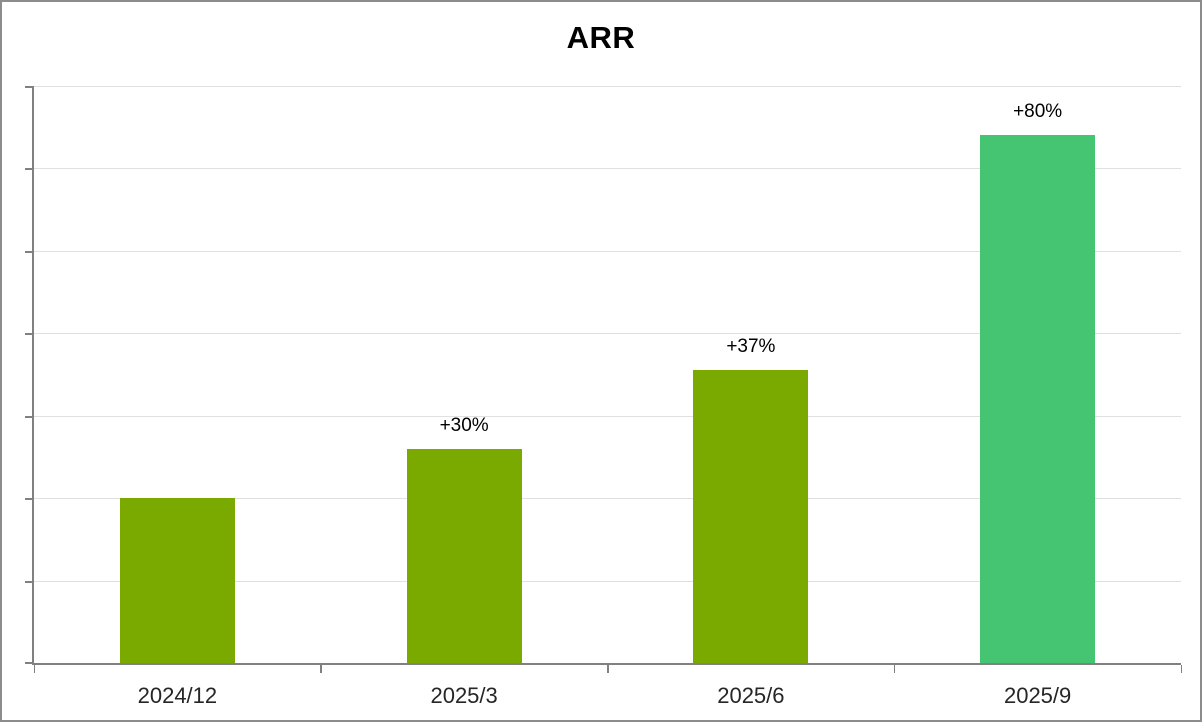 The height and width of the screenshot is (722, 1202). What do you see at coordinates (1037, 695) in the screenshot?
I see `x-axis-label: 2025/9` at bounding box center [1037, 695].